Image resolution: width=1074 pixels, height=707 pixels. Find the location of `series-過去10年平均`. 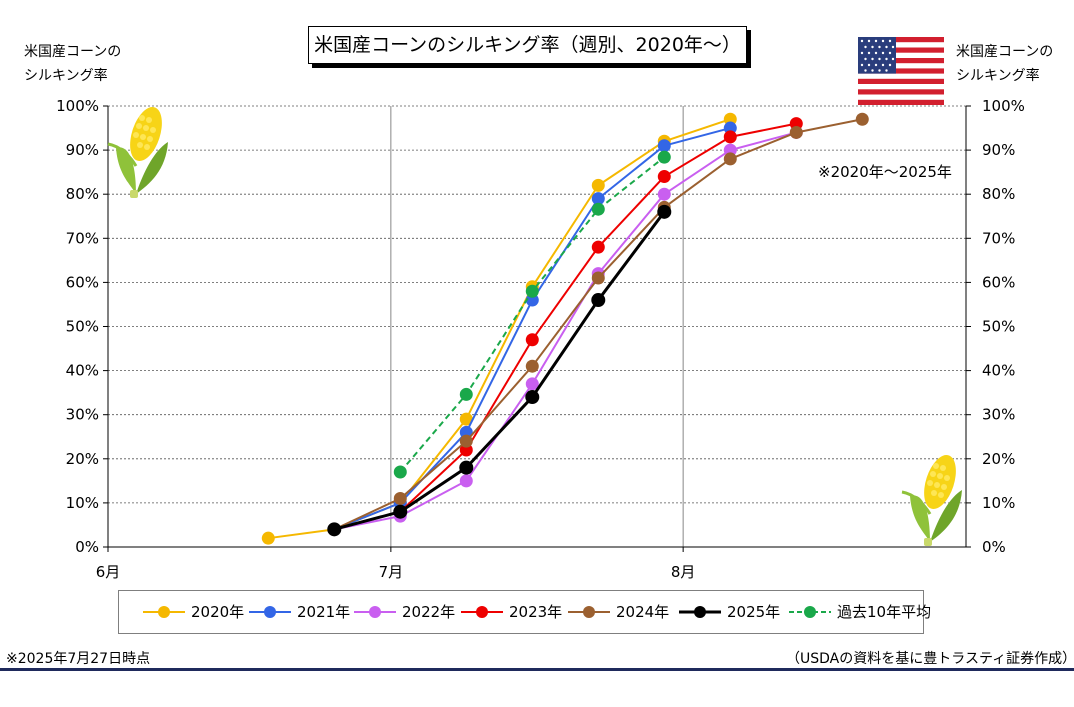

series-過去10年平均 is located at coordinates (532, 314).